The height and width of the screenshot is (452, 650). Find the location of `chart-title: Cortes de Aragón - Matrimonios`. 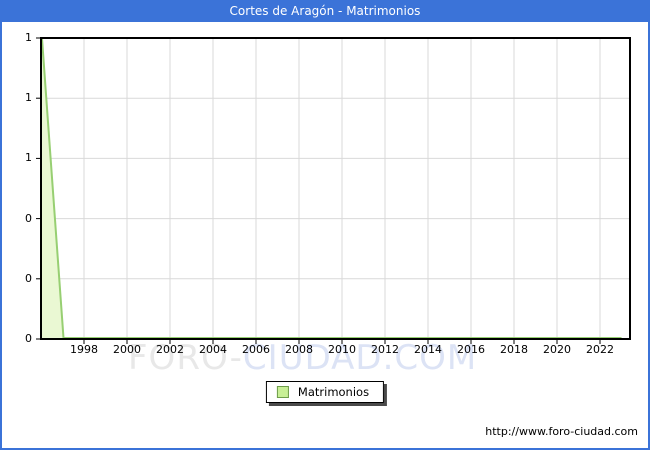

chart-title: Cortes de Aragón - Matrimonios is located at coordinates (325, 11).